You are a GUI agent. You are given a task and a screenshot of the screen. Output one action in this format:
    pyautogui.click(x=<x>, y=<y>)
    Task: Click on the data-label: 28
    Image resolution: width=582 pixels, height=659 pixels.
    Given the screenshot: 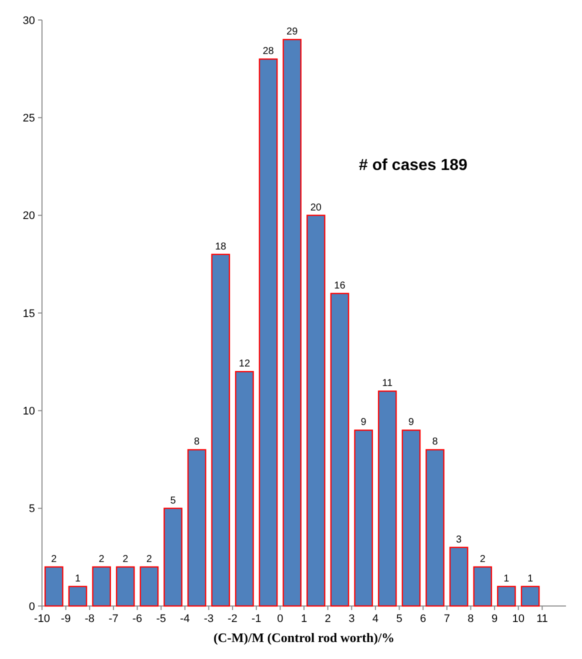 What is the action you would take?
    pyautogui.click(x=268, y=52)
    